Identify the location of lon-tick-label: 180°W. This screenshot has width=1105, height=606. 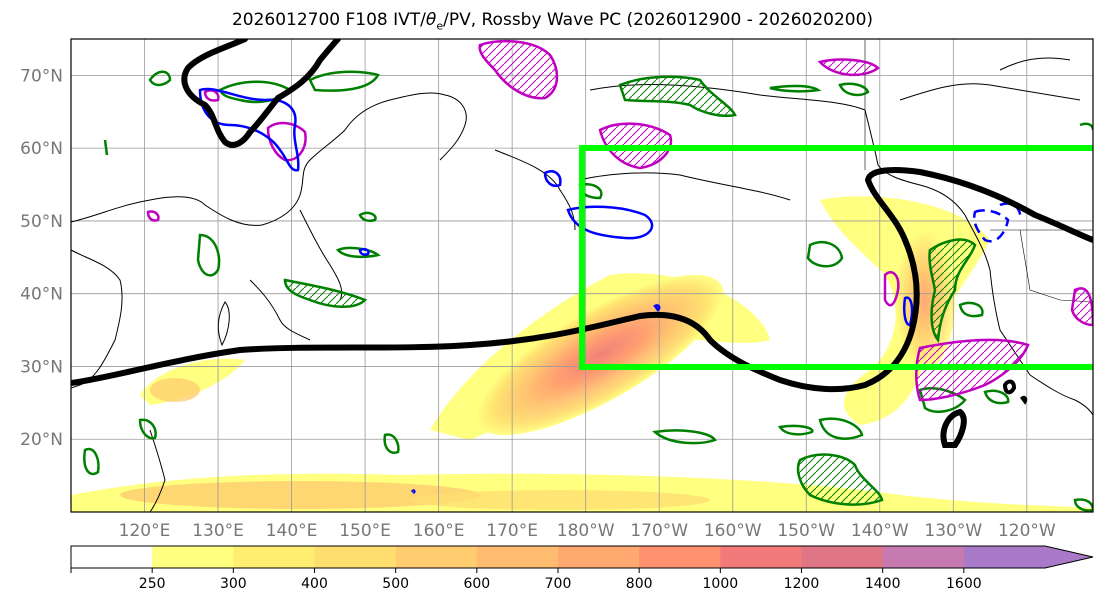
(586, 531).